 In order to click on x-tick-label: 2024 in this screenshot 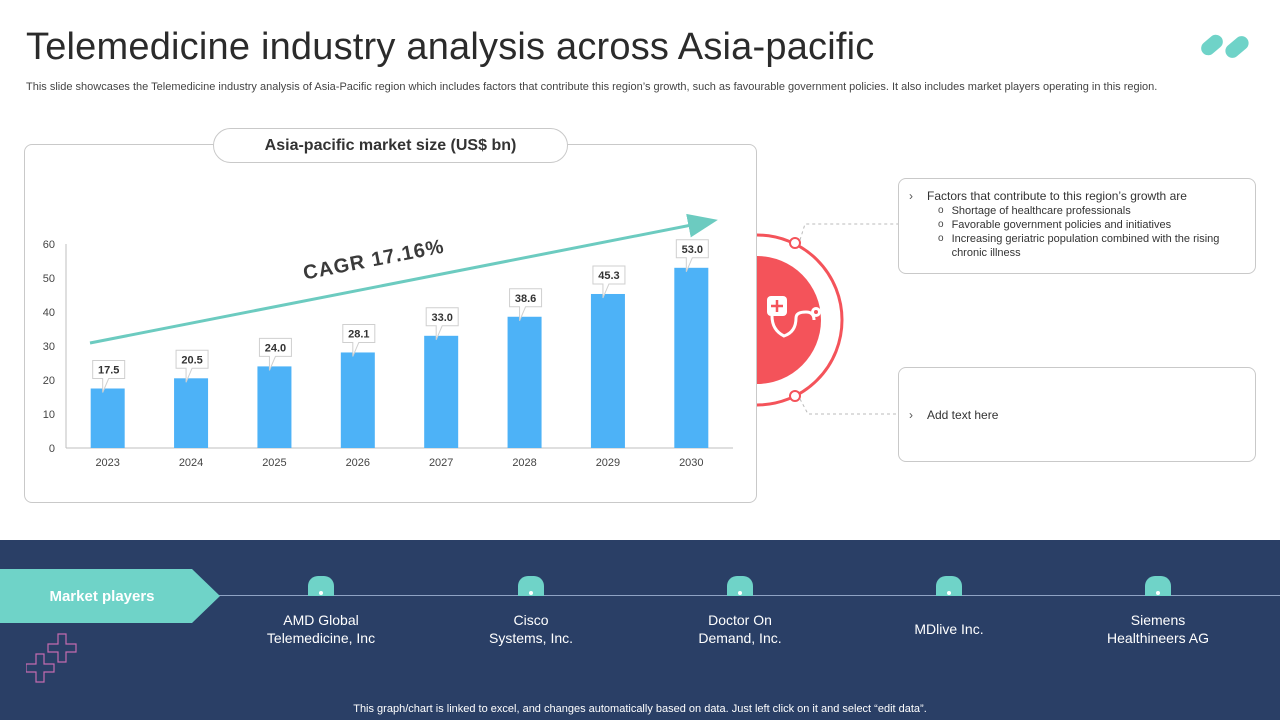, I will do `click(191, 463)`.